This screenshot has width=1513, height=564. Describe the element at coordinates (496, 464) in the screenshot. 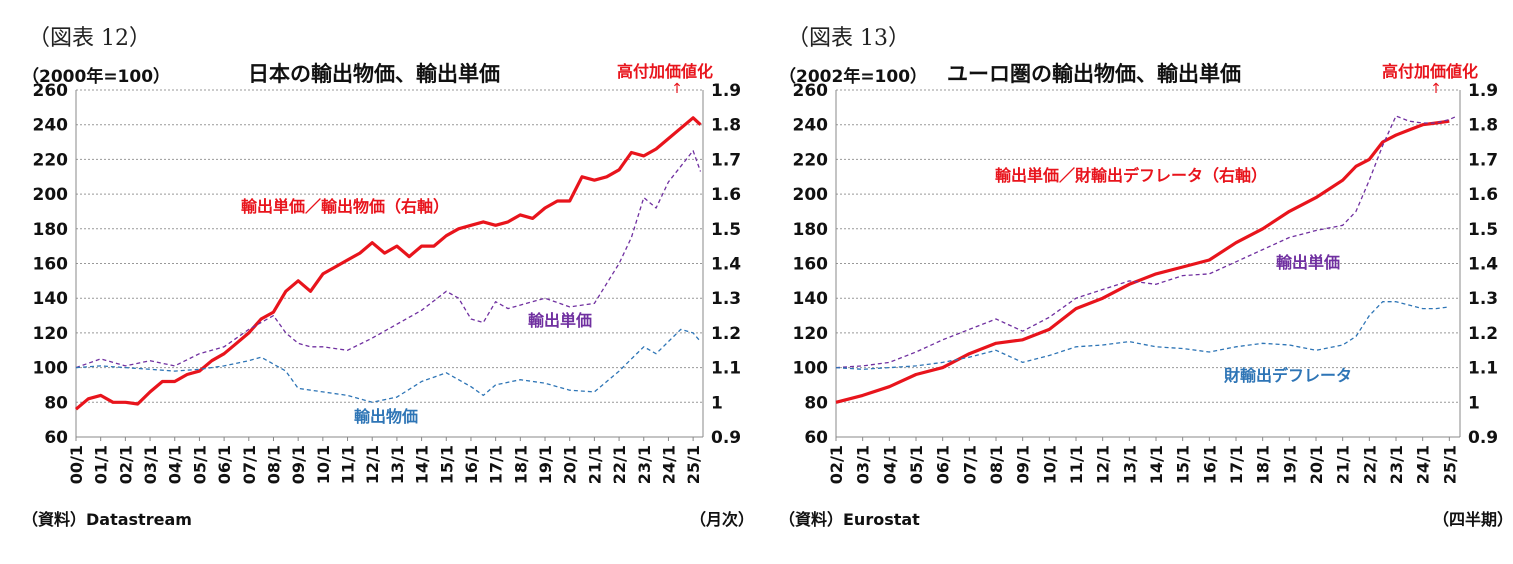

I see `x-tick-label: 17/1` at that location.